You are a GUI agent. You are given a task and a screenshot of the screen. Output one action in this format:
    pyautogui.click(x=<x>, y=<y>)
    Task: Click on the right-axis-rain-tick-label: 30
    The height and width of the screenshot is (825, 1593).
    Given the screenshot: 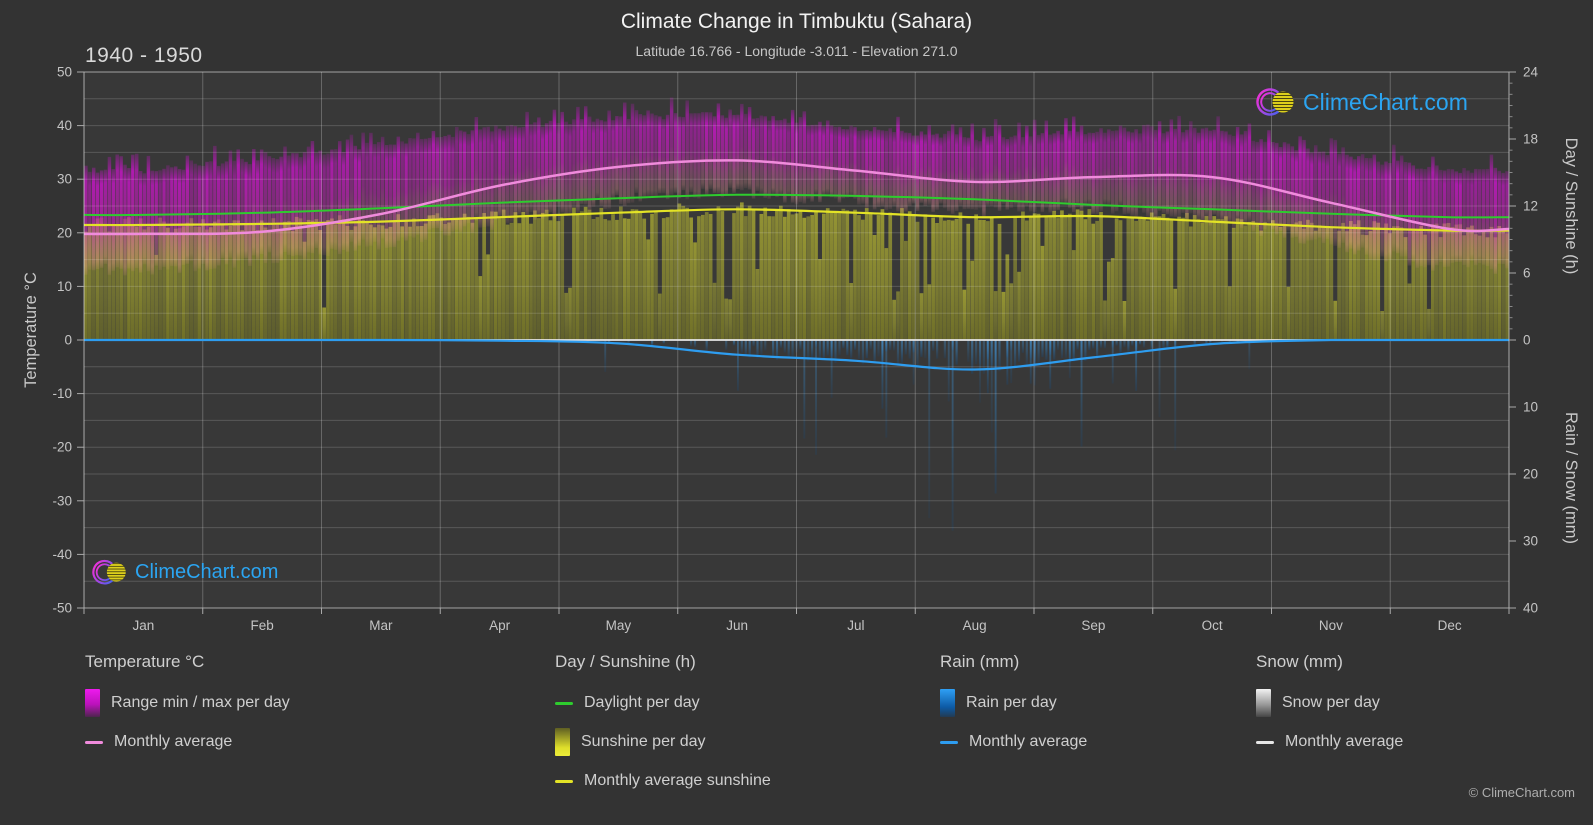 What is the action you would take?
    pyautogui.click(x=1530, y=541)
    